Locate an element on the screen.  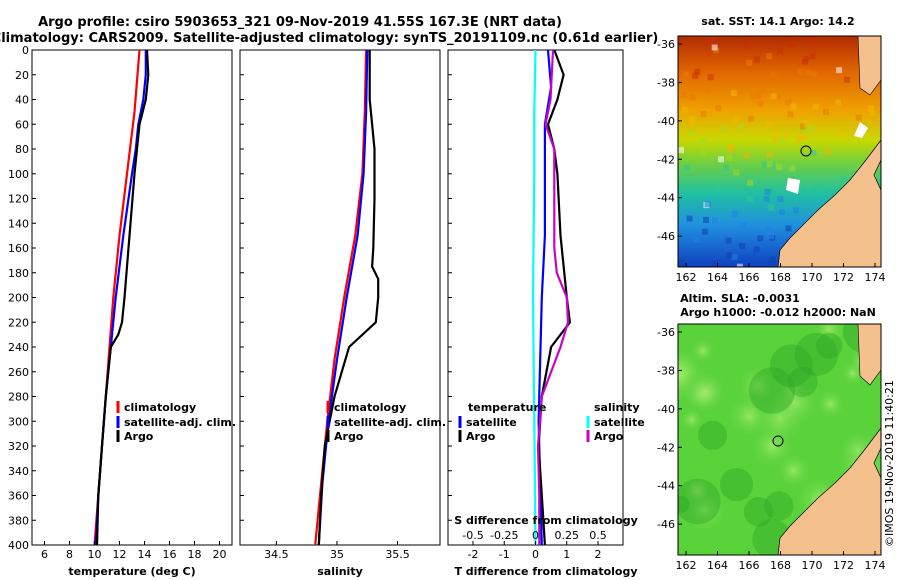
depth-tick-label: 200 is located at coordinates (18, 298).